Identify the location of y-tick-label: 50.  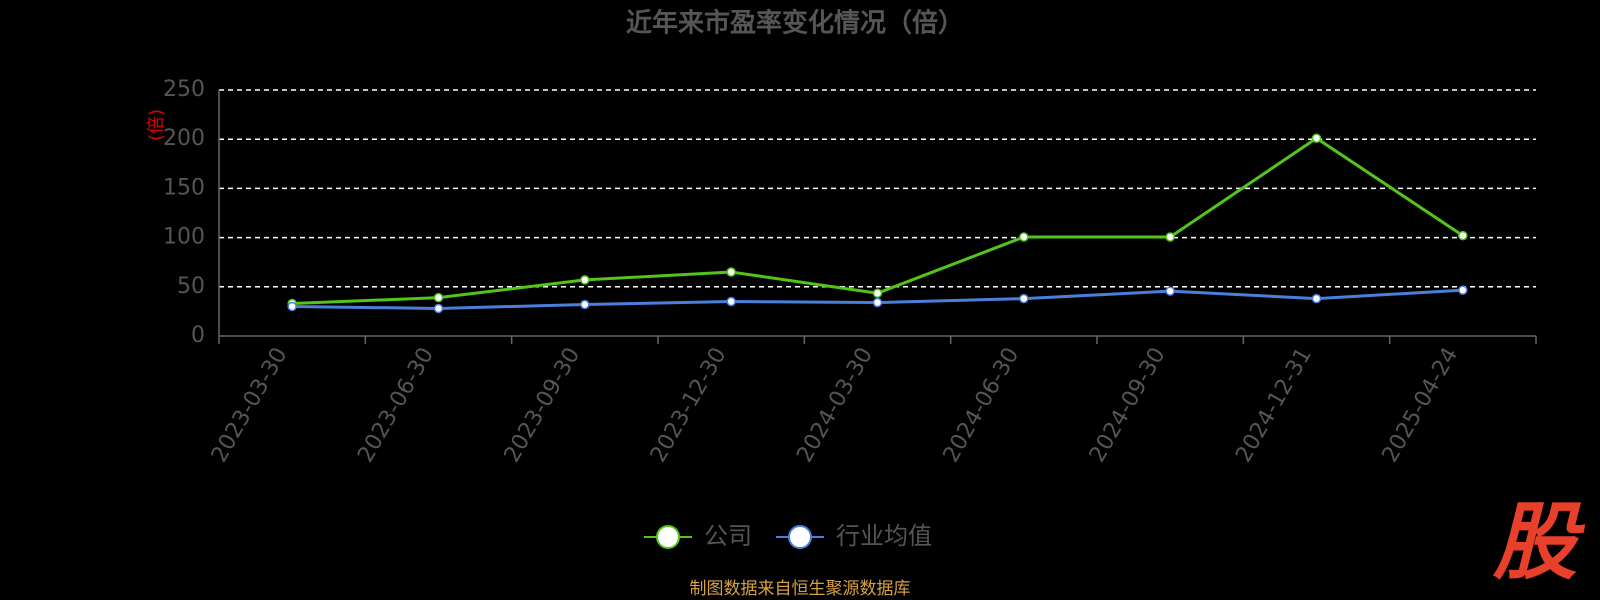
(191, 286).